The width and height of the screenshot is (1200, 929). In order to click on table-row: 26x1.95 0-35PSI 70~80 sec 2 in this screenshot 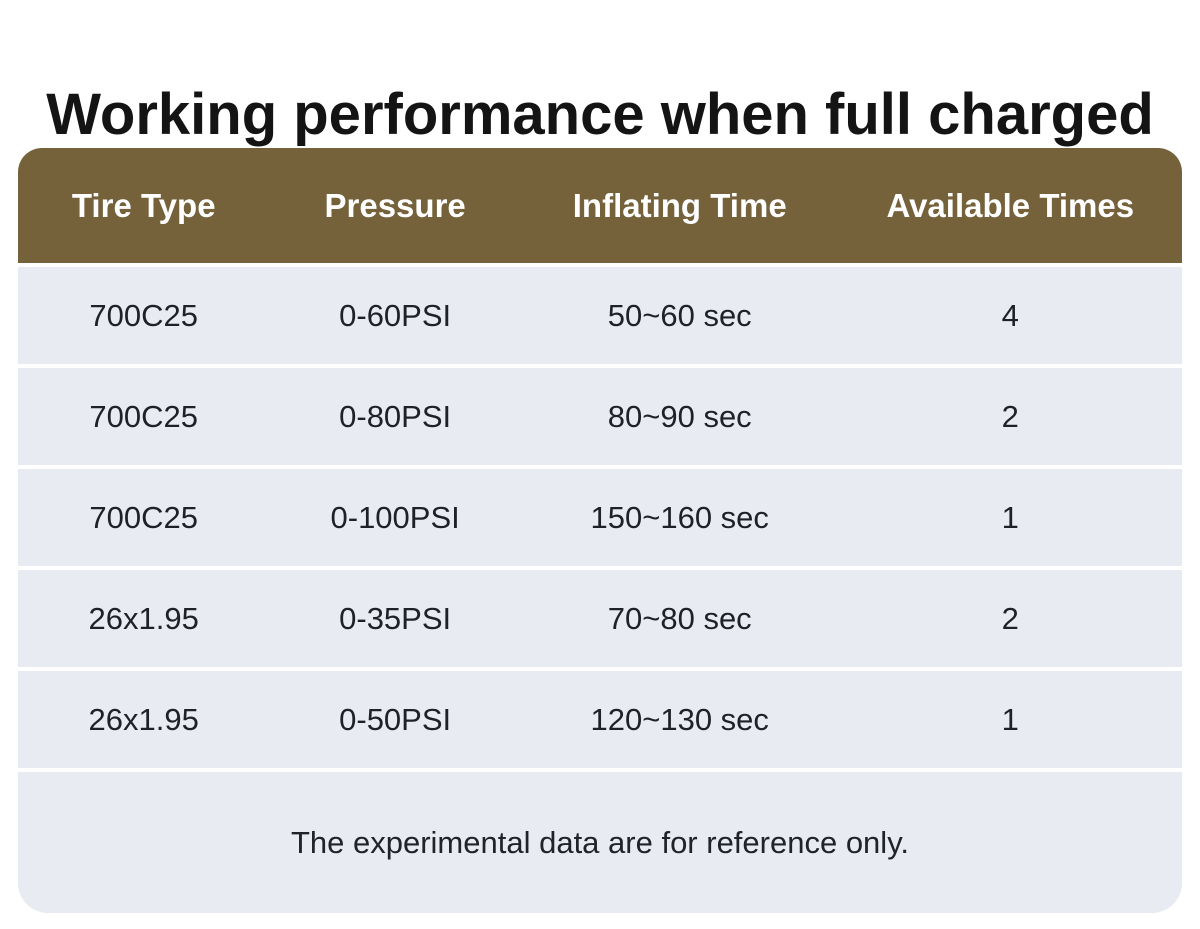, I will do `click(600, 618)`.